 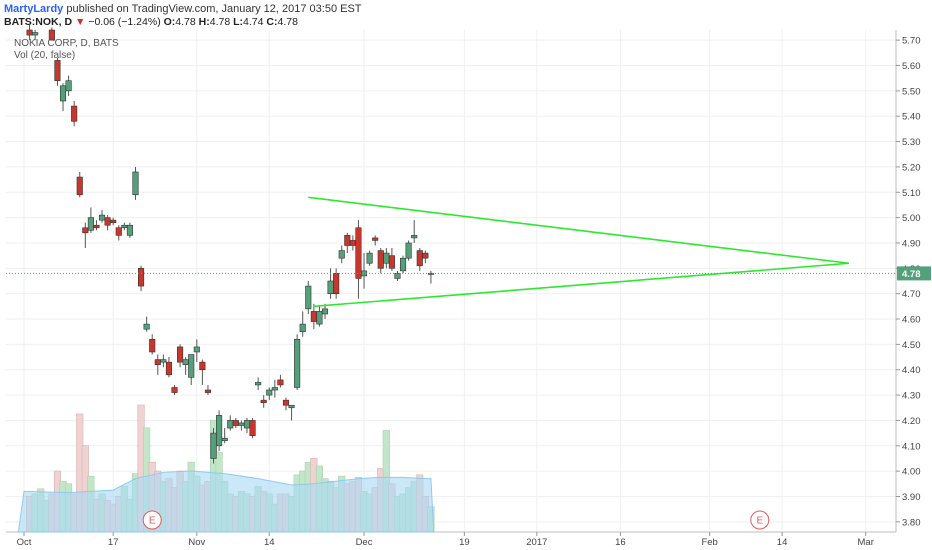 What do you see at coordinates (124, 22) in the screenshot?
I see `change-value: −0.06 (−1.24%)` at bounding box center [124, 22].